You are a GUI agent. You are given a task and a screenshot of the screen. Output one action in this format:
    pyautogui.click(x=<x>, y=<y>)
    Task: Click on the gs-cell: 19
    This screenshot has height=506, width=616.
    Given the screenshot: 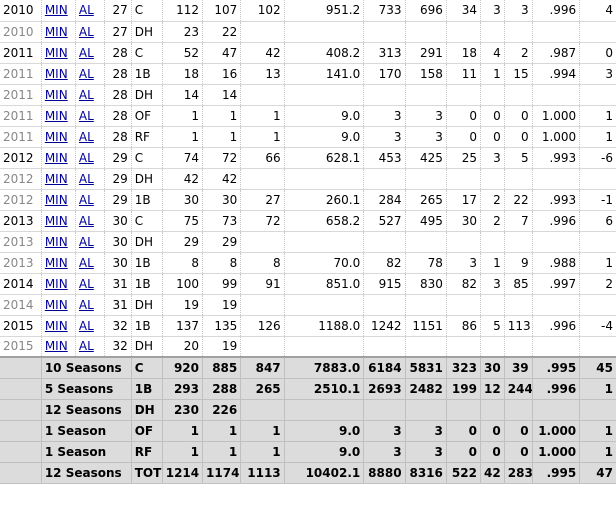 What is the action you would take?
    pyautogui.click(x=222, y=347)
    